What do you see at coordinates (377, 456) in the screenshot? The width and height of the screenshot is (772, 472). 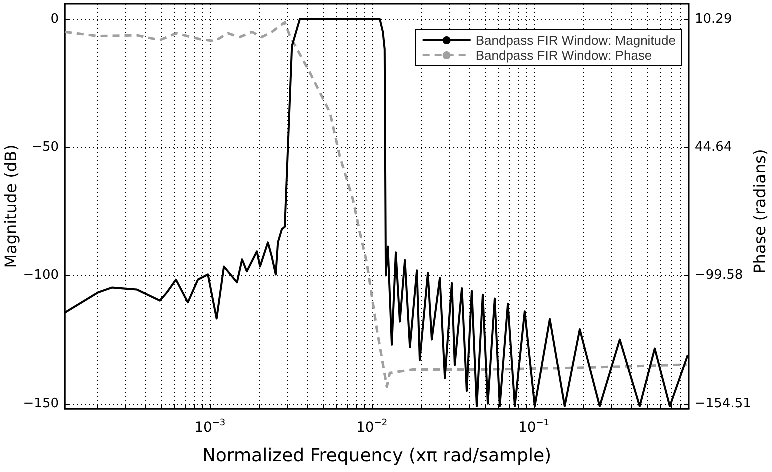 I see `x-axis-title: Normalized Frequency (xπ rad/sample)` at bounding box center [377, 456].